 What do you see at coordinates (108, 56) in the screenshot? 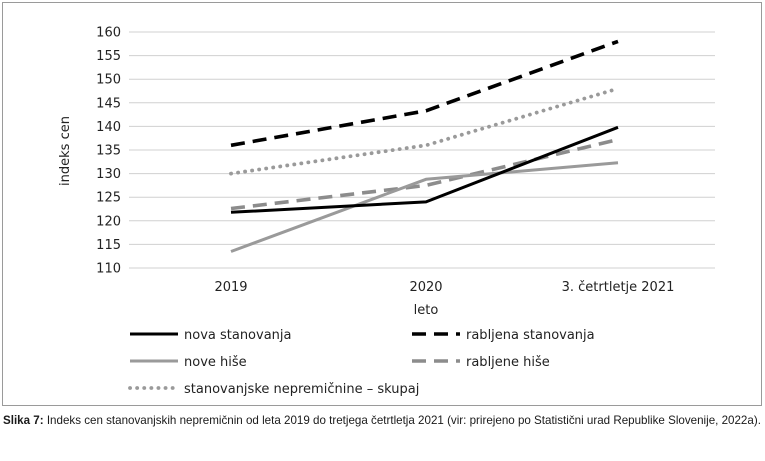
I see `y-tick-label: 155` at bounding box center [108, 56].